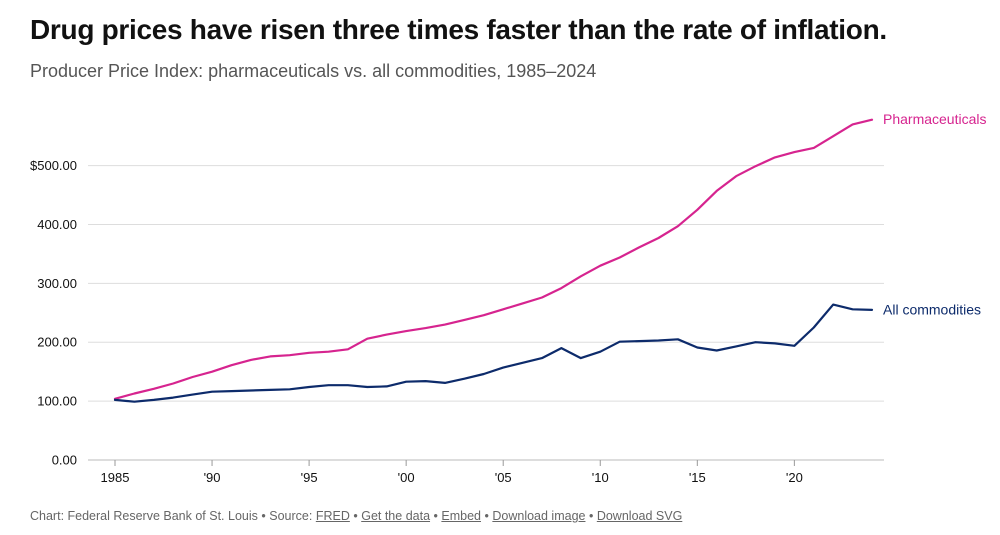 Image resolution: width=1000 pixels, height=535 pixels. I want to click on y-tick-label: $500.00, so click(53, 165).